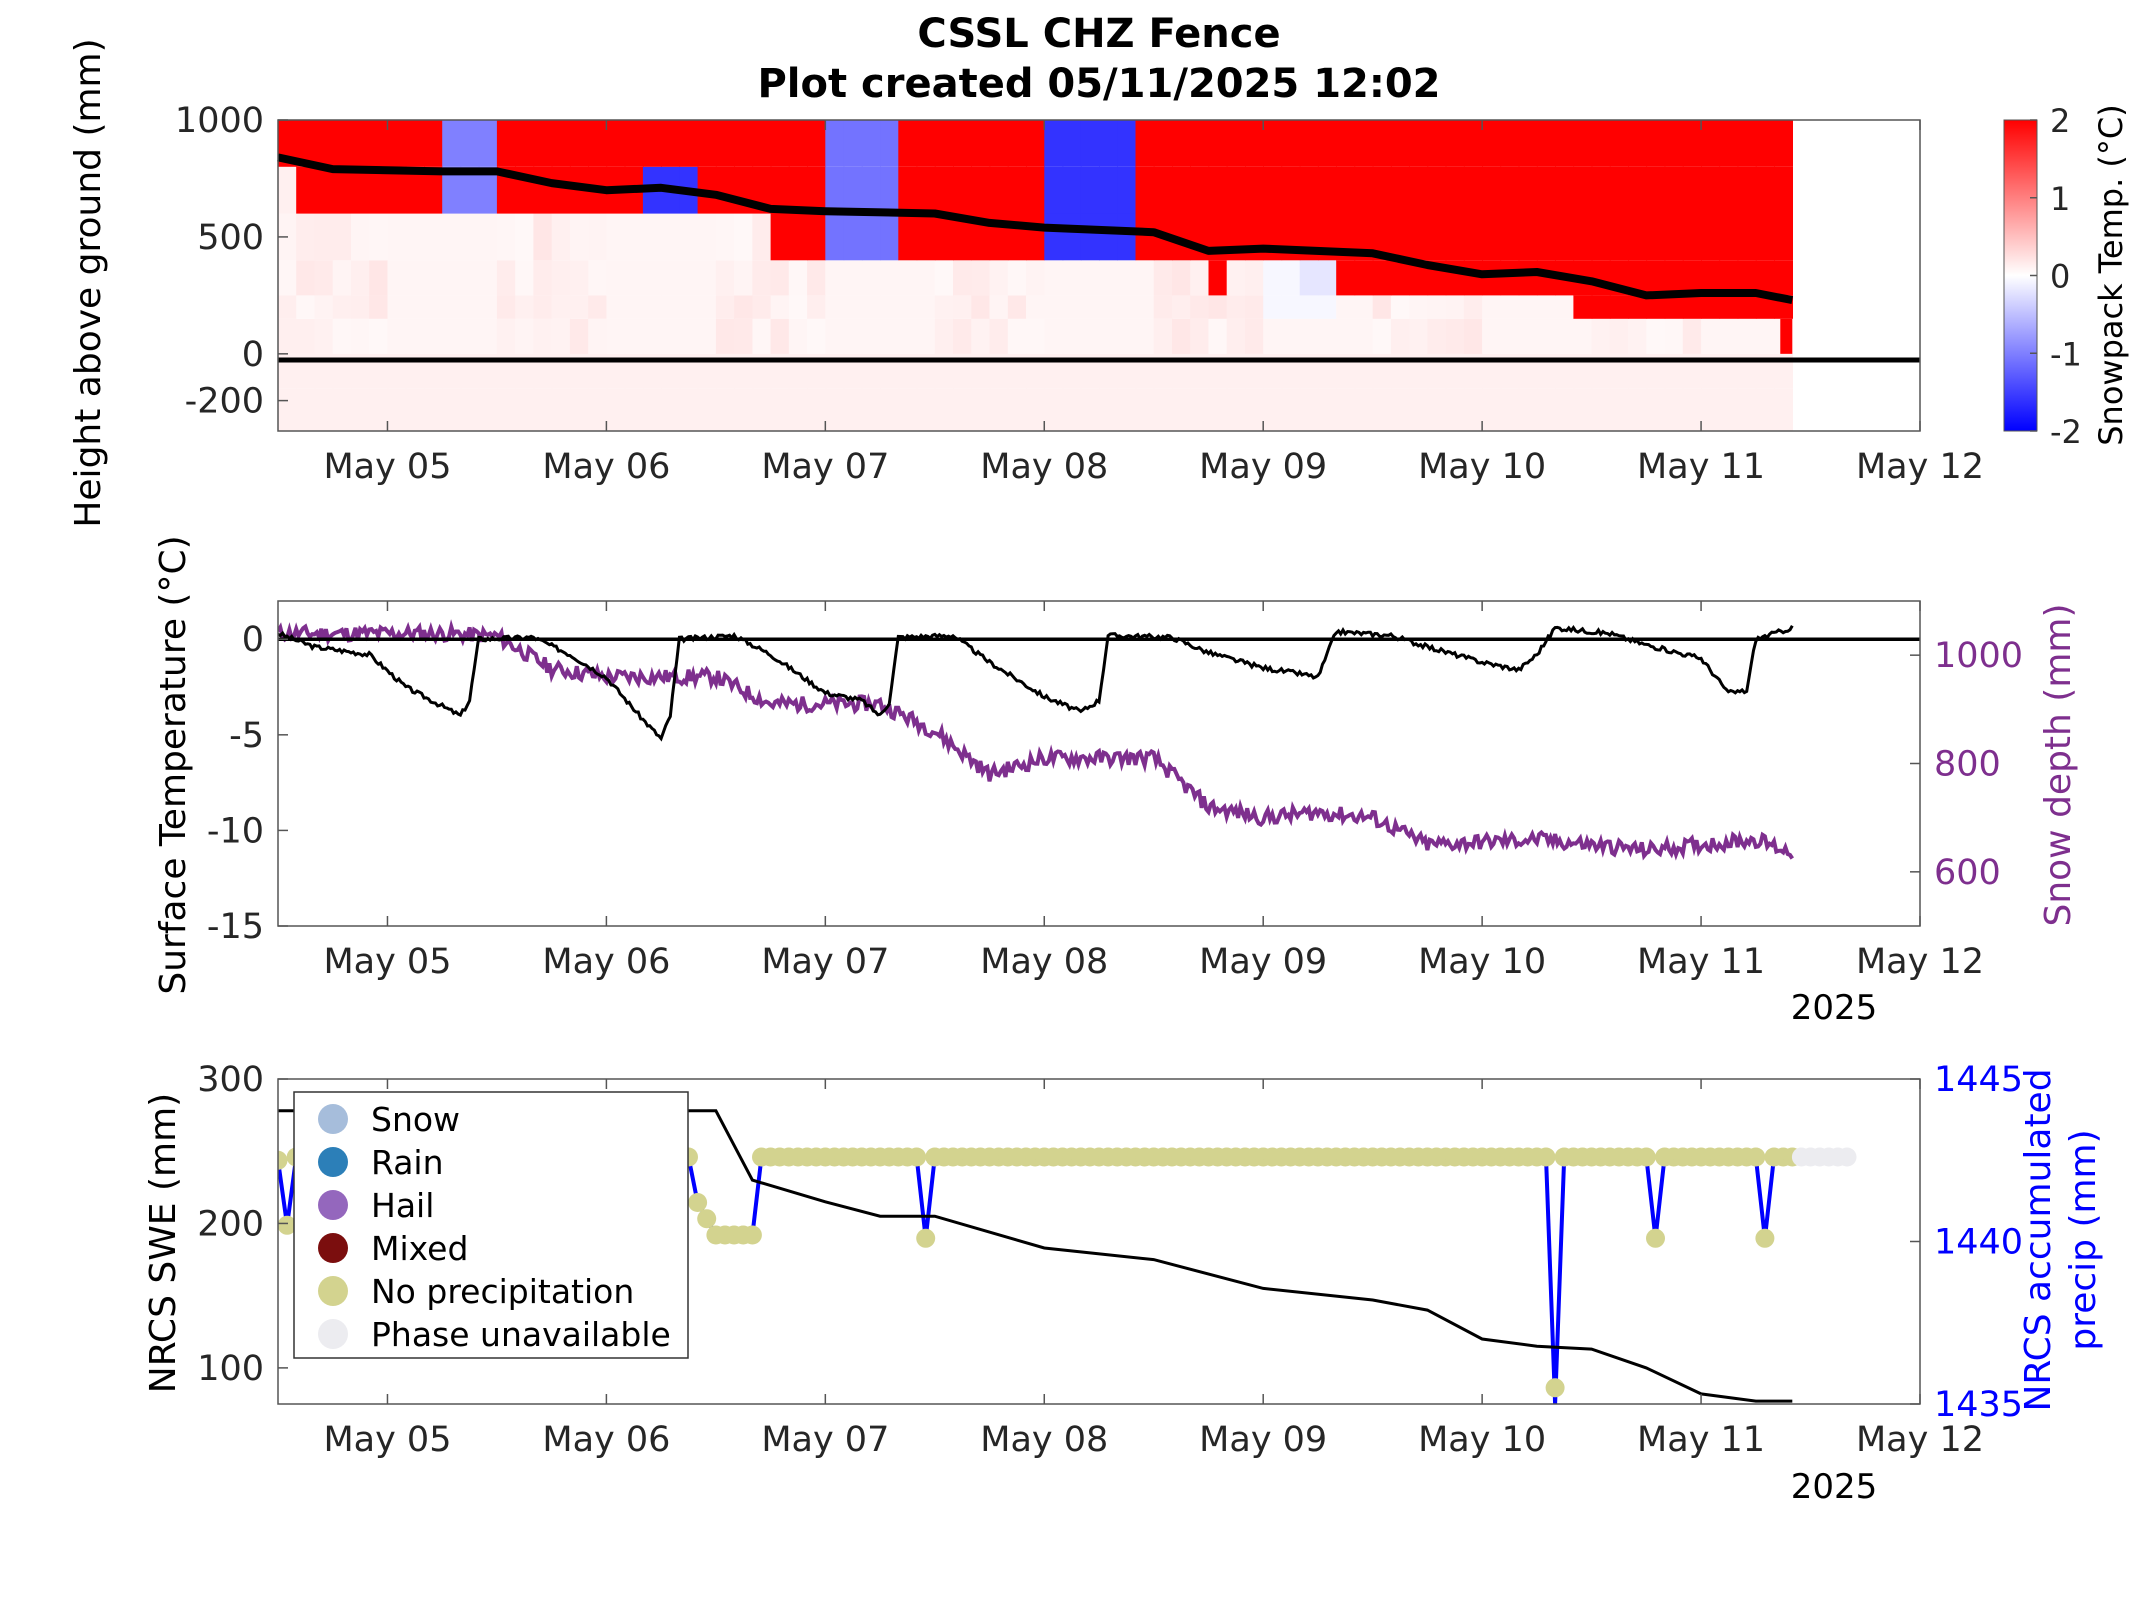 This screenshot has width=2133, height=1600. I want to click on temperature-y-label: -10, so click(235, 831).